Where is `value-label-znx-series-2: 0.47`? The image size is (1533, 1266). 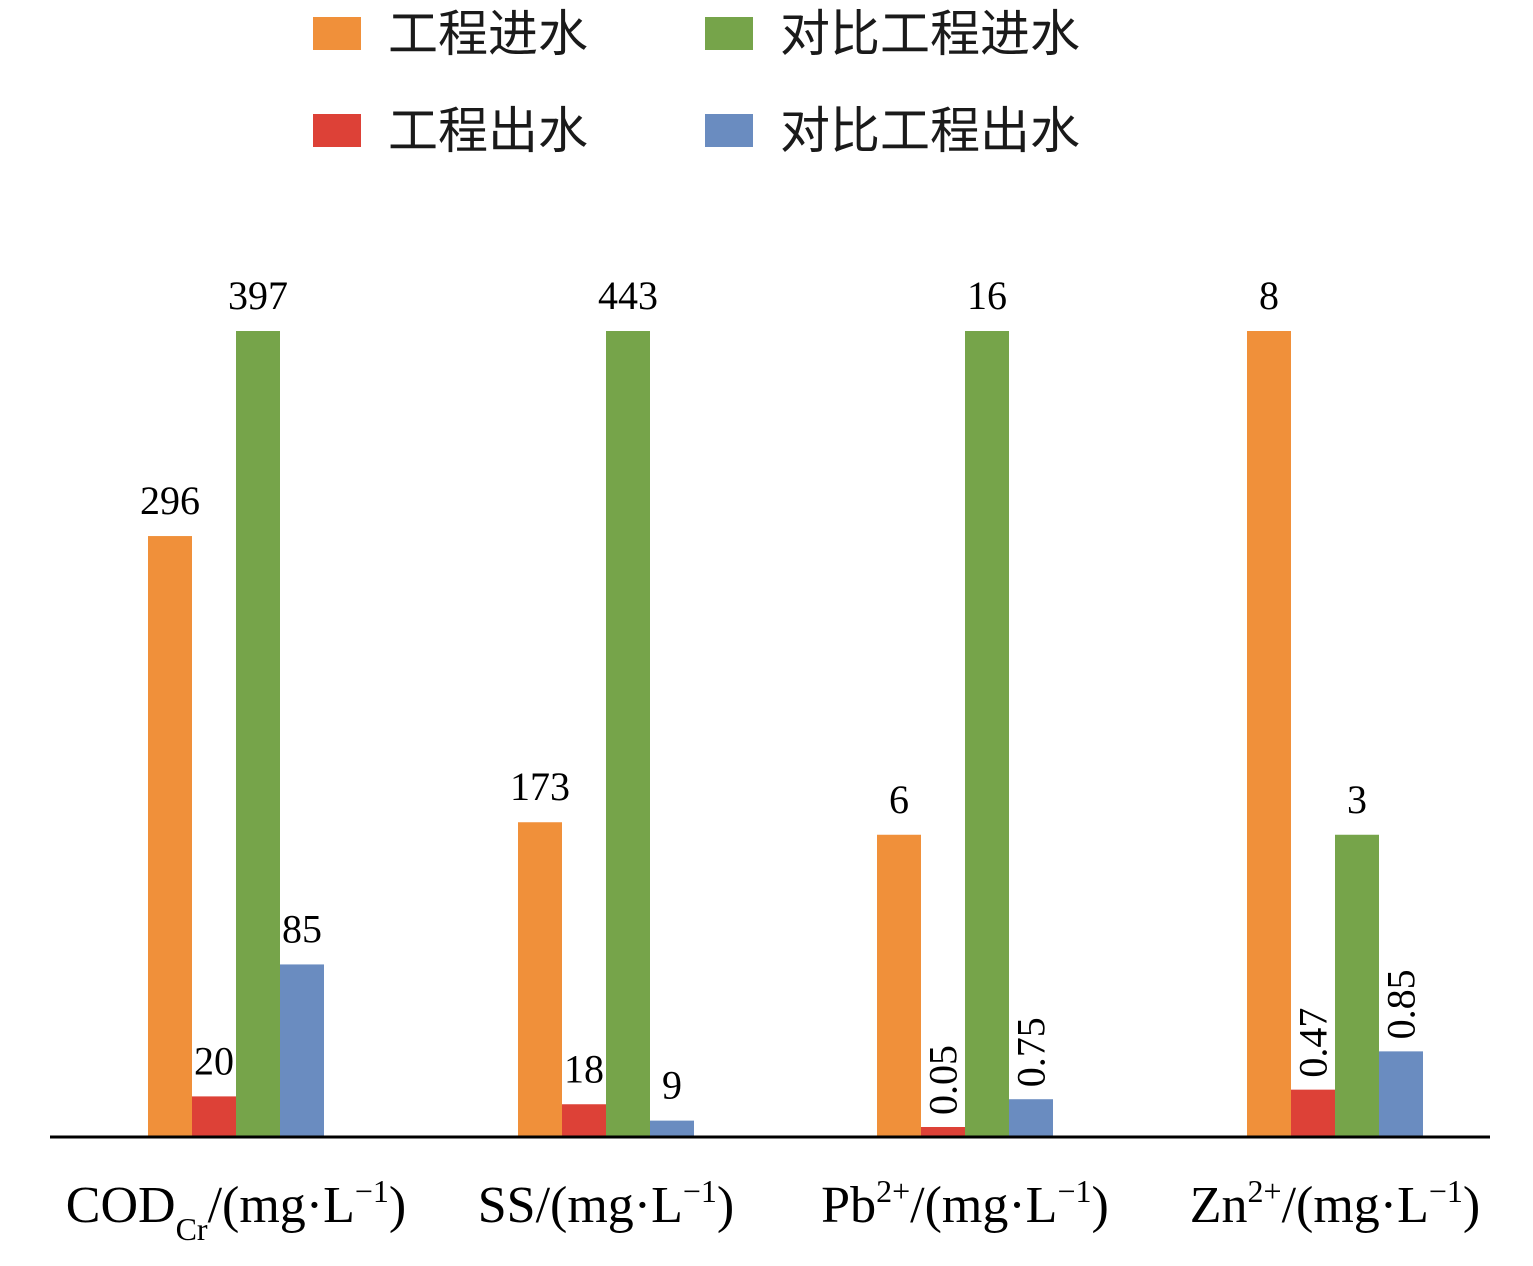
value-label-znx-series-2: 0.47 is located at coordinates (1313, 1043).